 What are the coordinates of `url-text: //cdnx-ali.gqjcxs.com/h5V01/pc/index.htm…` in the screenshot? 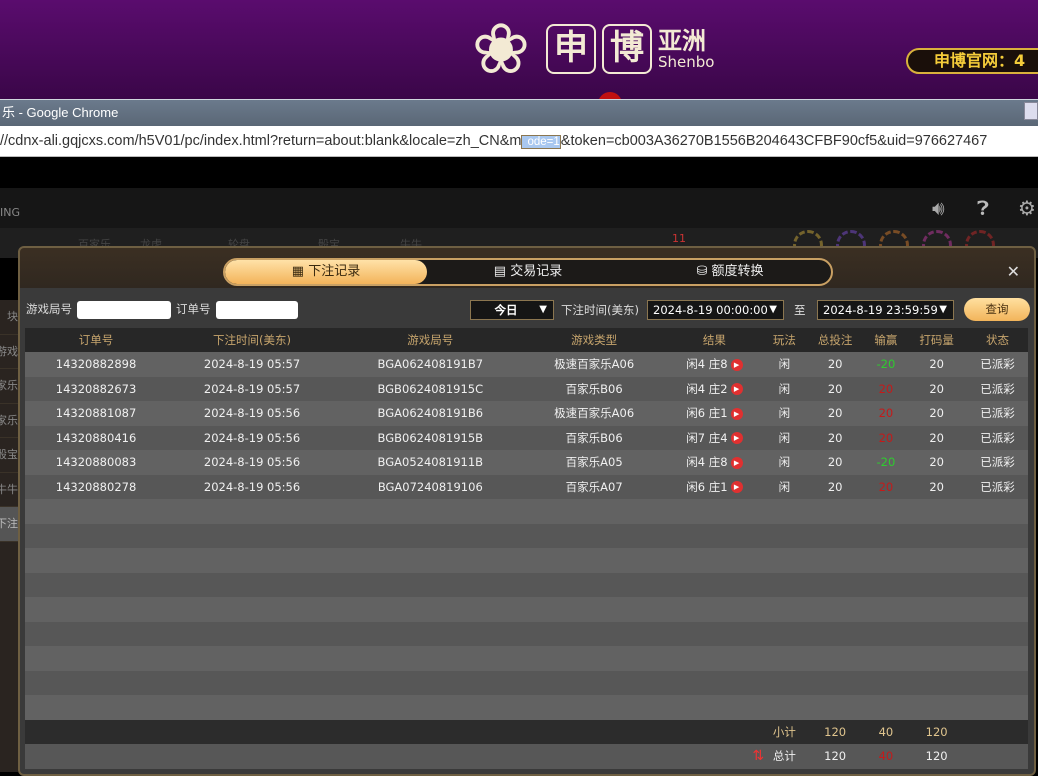 It's located at (261, 141).